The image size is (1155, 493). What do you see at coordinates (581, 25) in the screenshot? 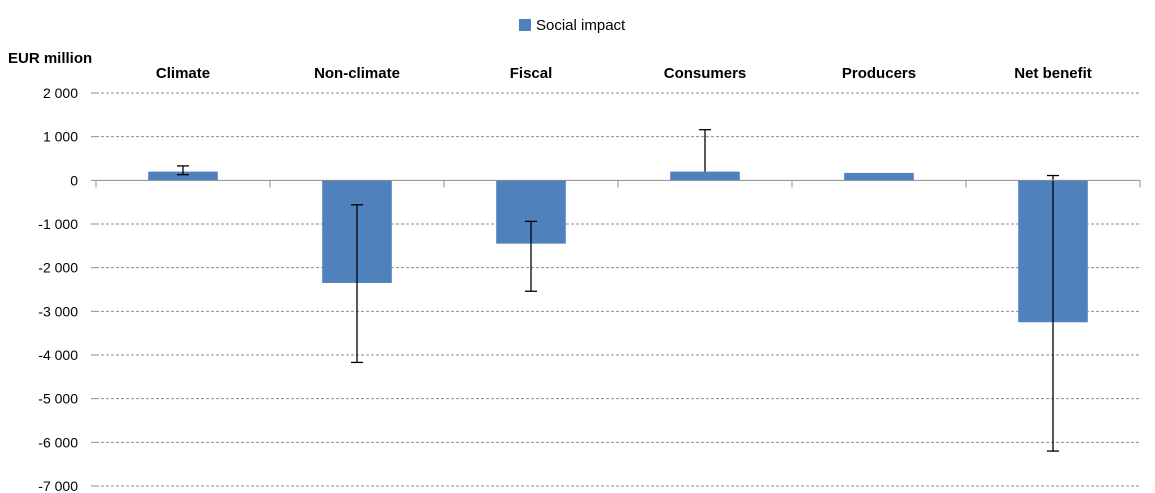
I see `legend-label: Social impact` at bounding box center [581, 25].